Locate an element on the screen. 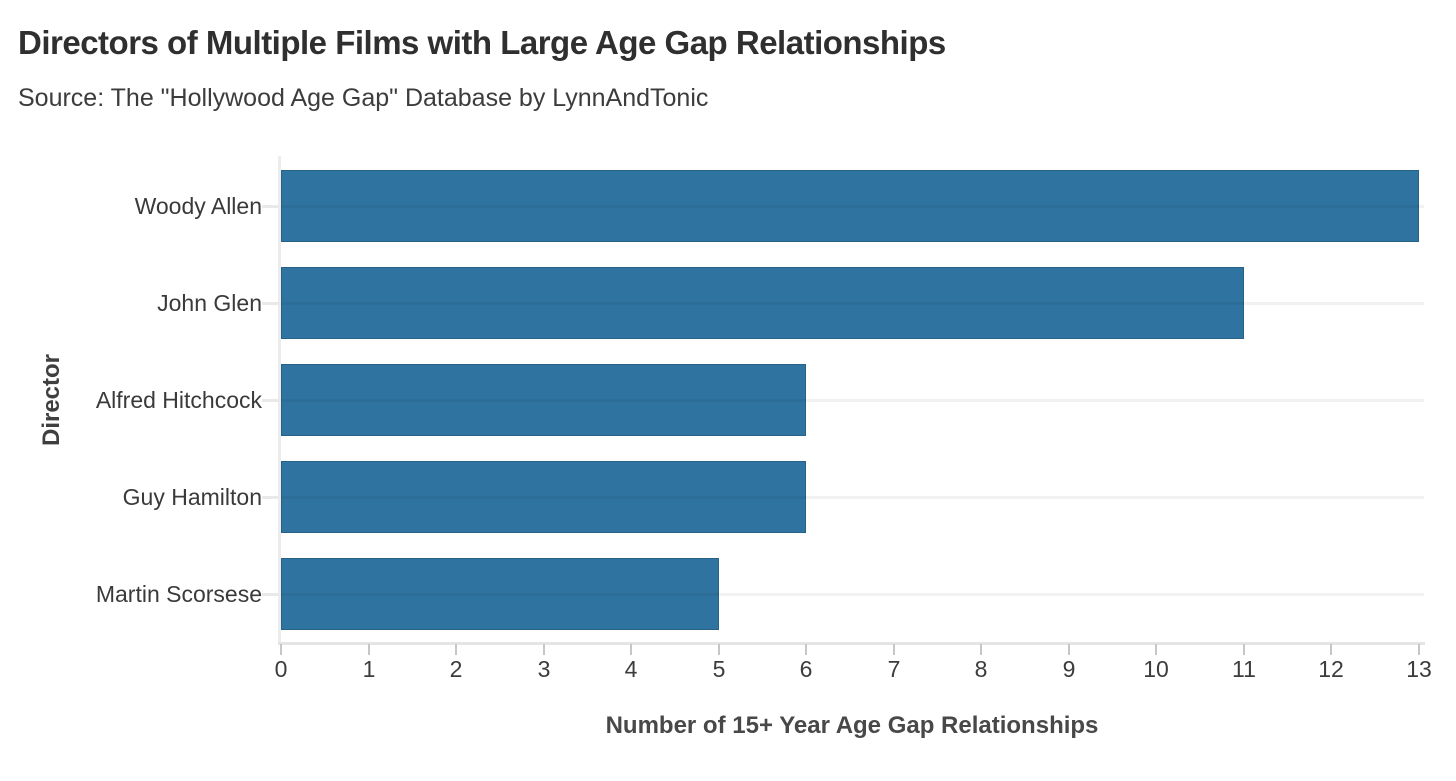 The image size is (1456, 781). x-tick-label: 6 is located at coordinates (806, 669).